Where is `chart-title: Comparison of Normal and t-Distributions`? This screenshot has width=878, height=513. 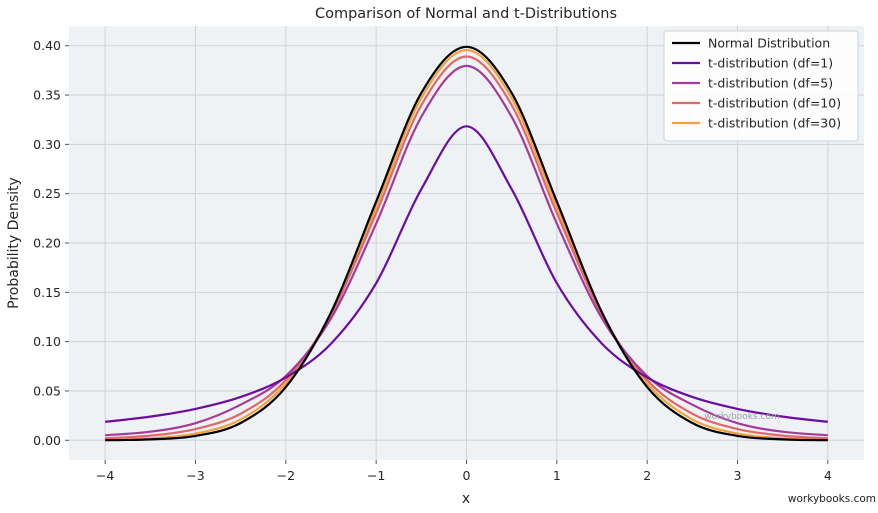 chart-title: Comparison of Normal and t-Distributions is located at coordinates (466, 14).